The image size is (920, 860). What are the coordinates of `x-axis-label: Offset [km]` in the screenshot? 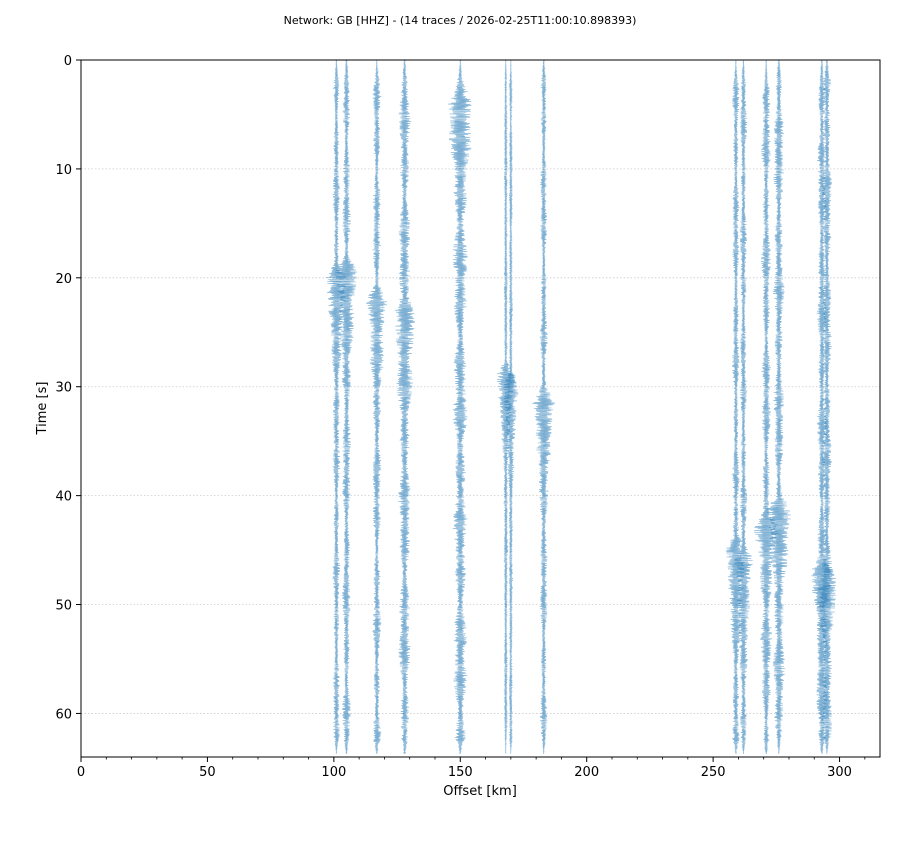 It's located at (480, 791).